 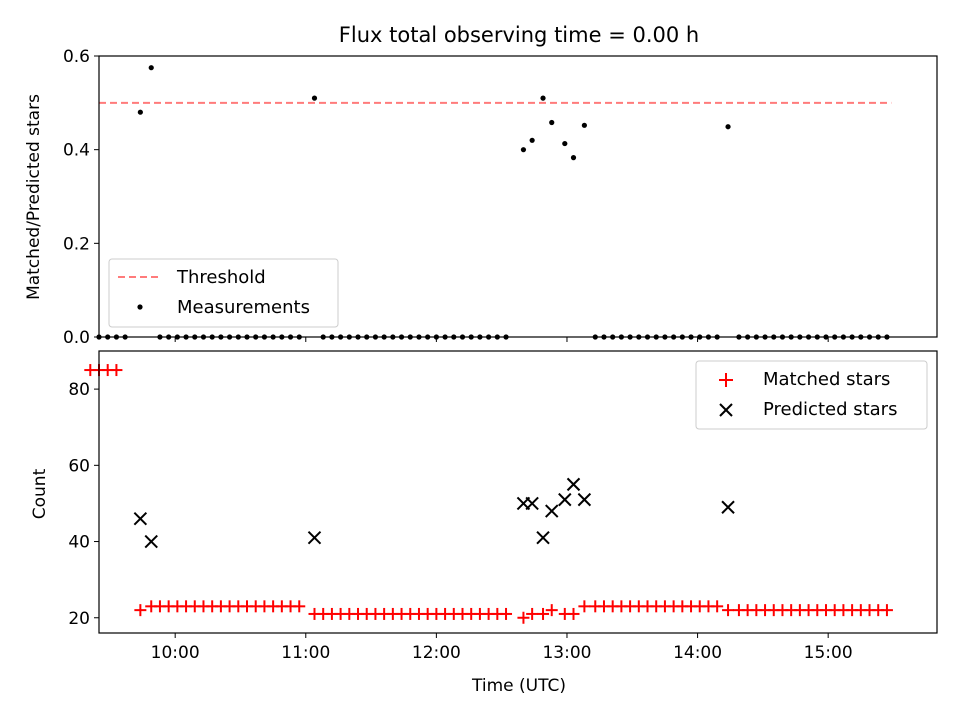 What do you see at coordinates (726, 410) in the screenshot?
I see `legend-predicted-swatch` at bounding box center [726, 410].